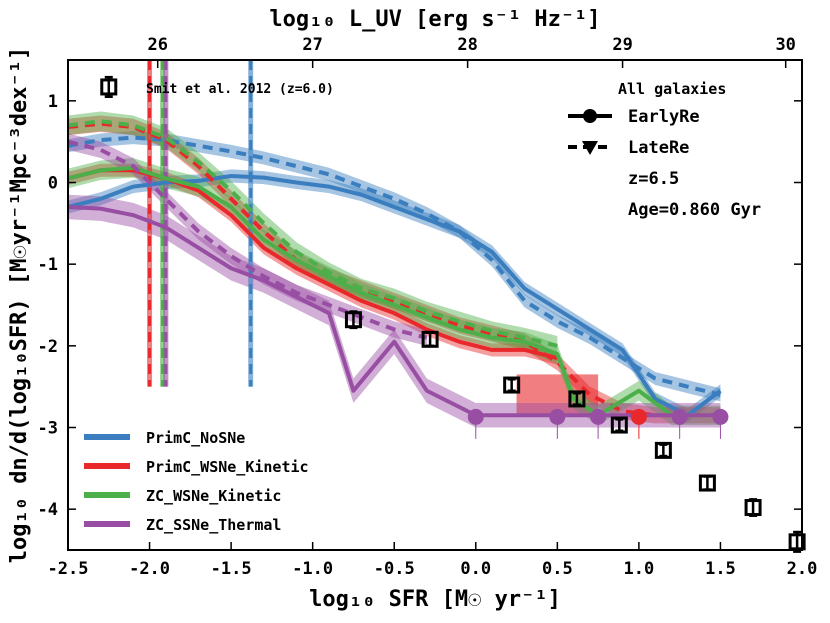 The width and height of the screenshot is (830, 623). I want to click on top-tick-label: 27, so click(312, 45).